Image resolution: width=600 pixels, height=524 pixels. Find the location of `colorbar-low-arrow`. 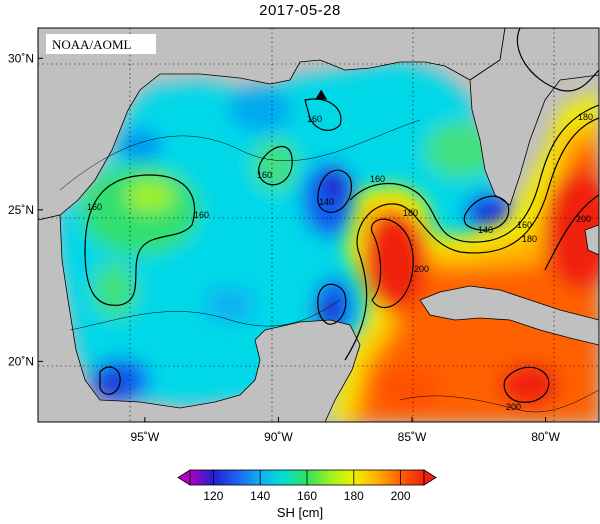

colorbar-low-arrow is located at coordinates (184, 477).